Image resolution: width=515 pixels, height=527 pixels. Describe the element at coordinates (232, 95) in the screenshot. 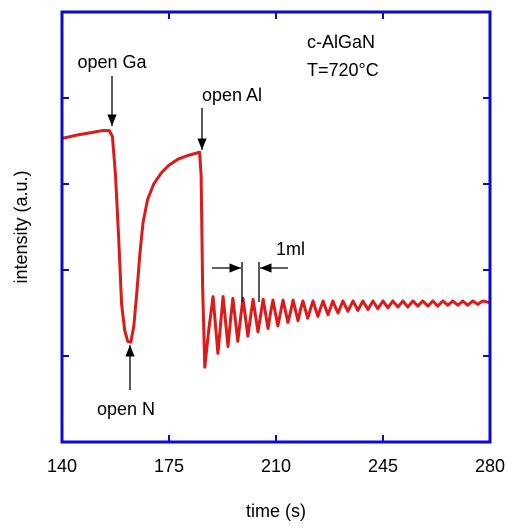

I see `annotation: open Al` at that location.